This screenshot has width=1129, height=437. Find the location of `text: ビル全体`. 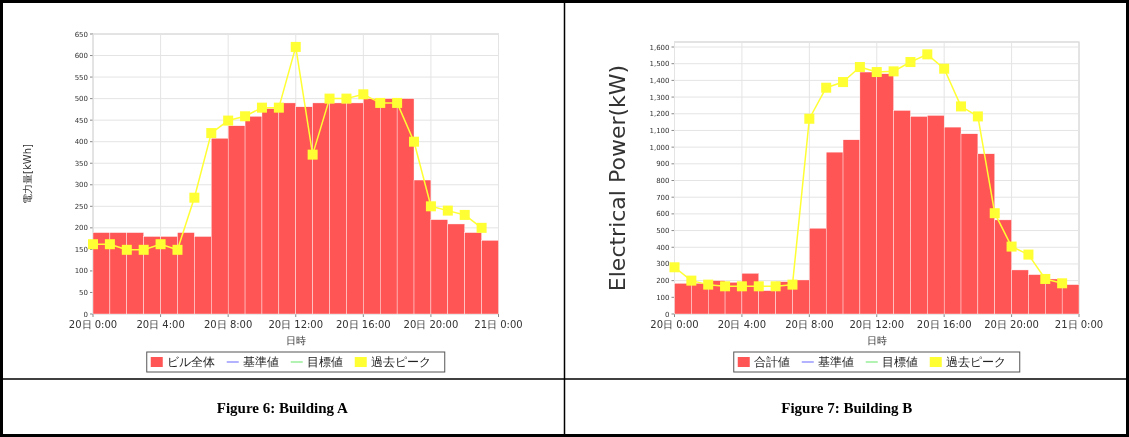

text: ビル全体 is located at coordinates (190, 362).